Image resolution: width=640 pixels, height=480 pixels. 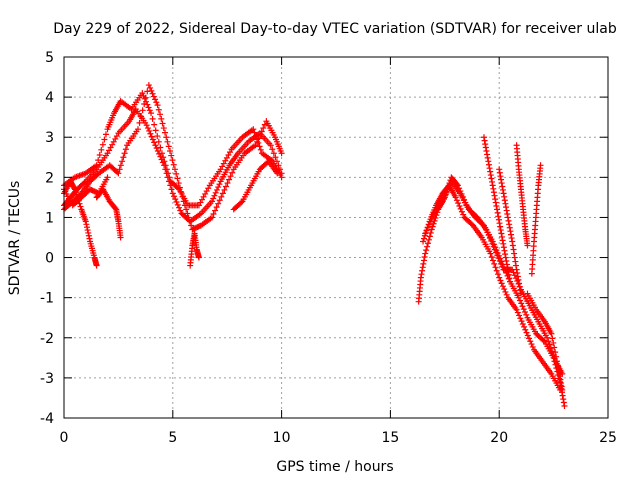 What do you see at coordinates (536, 219) in the screenshot?
I see `track-o` at bounding box center [536, 219].